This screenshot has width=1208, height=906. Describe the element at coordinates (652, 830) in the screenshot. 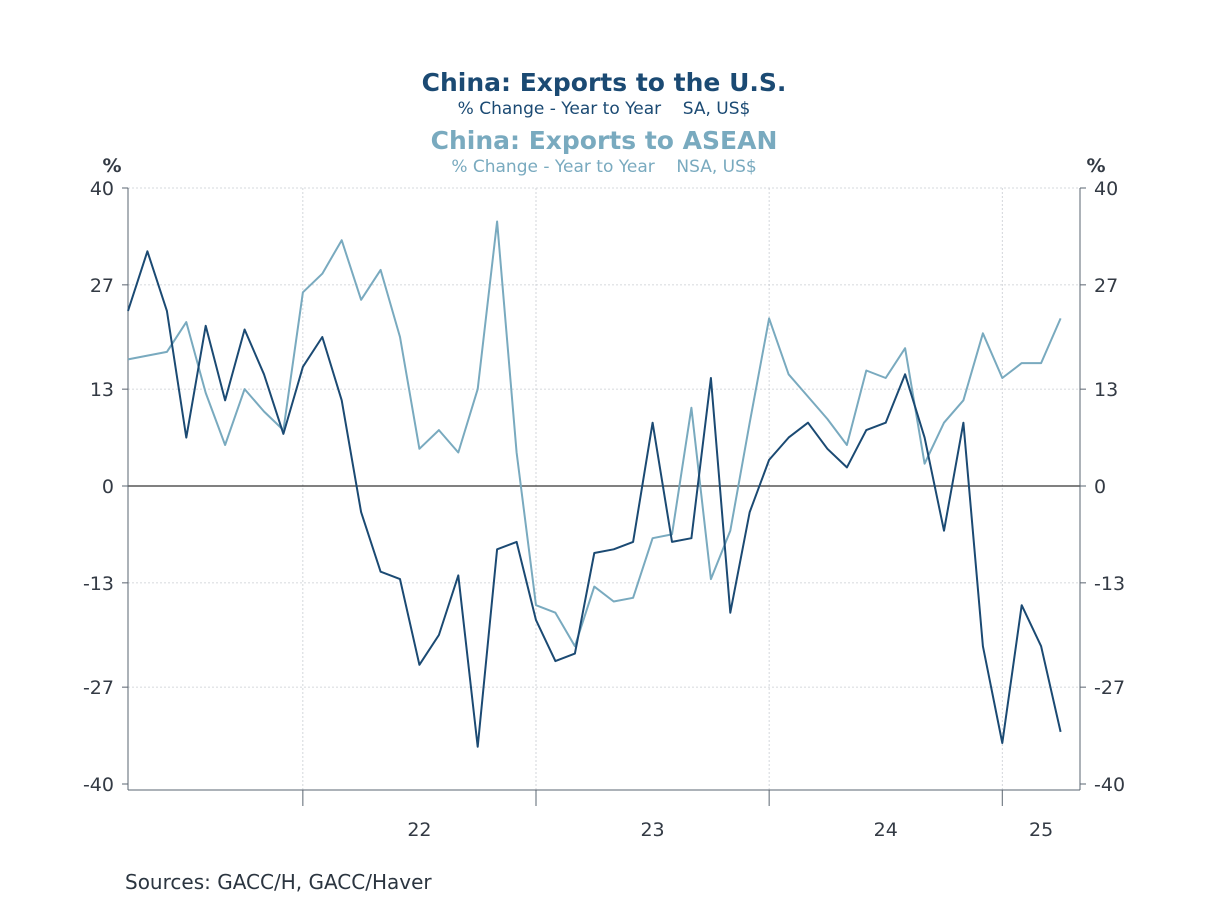

I see `x-tick-label: 23` at that location.